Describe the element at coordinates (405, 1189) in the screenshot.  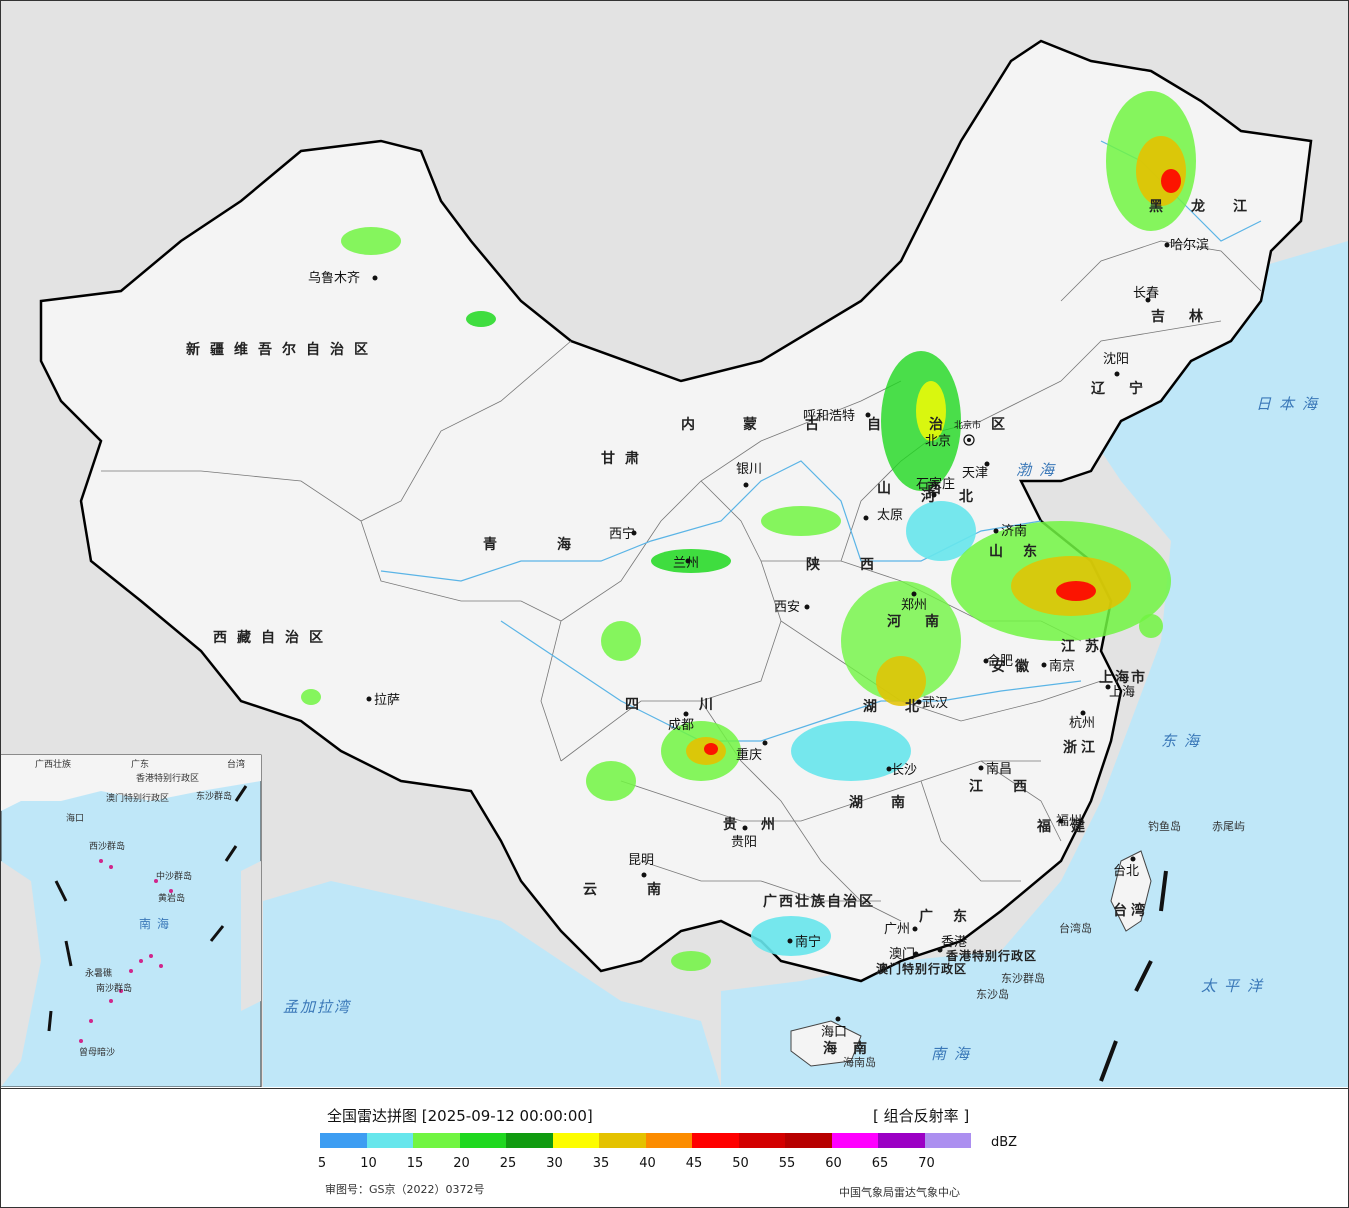
I see `review-number: 审图号：GS京（2022）0372号` at that location.